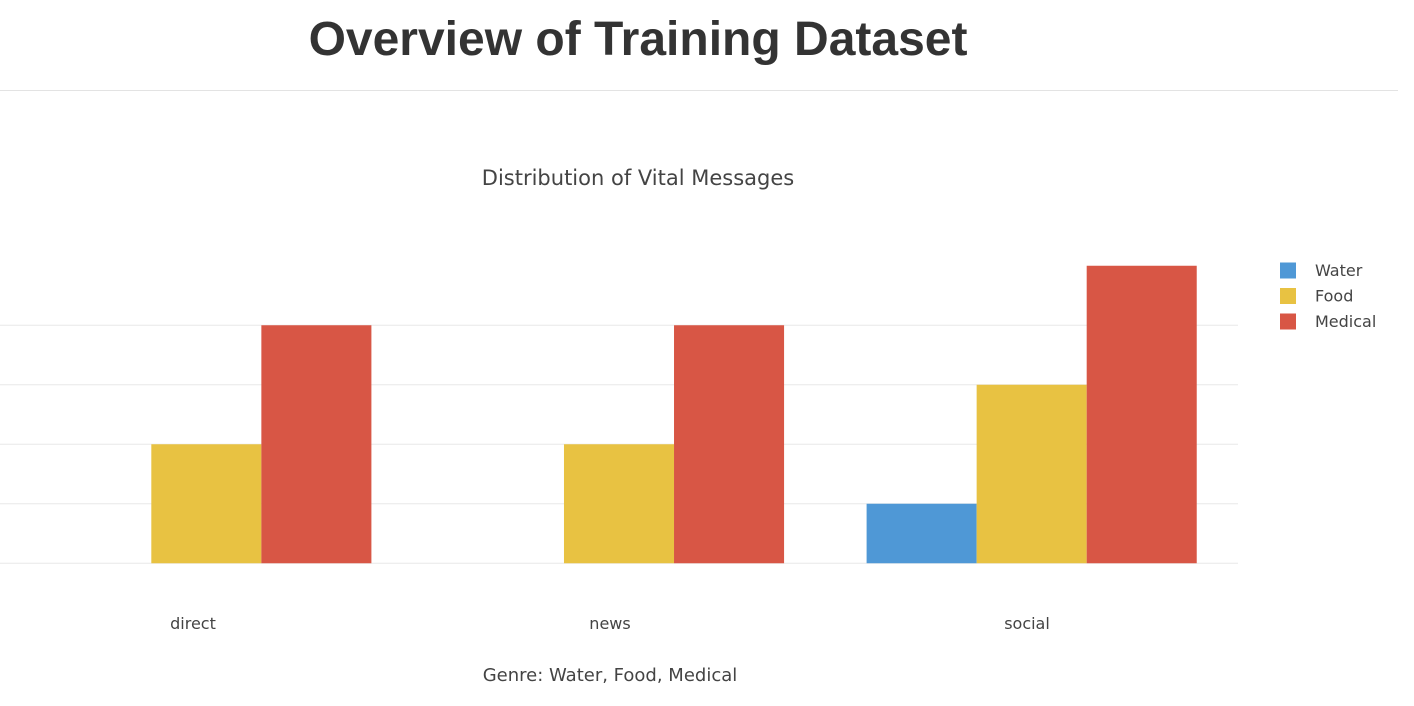 This screenshot has height=706, width=1414. I want to click on bar-medical-social, so click(1141, 414).